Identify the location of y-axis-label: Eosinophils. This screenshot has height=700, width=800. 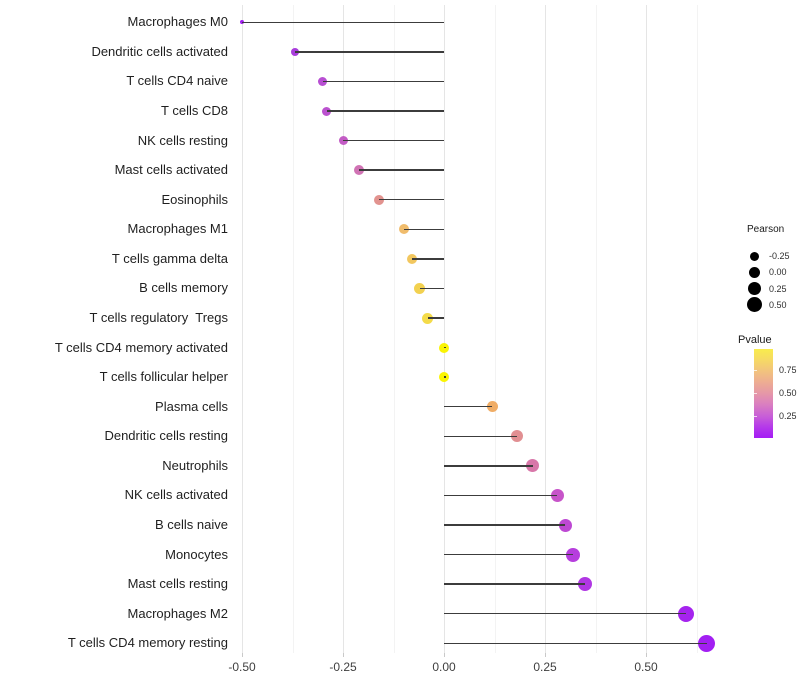
(195, 199).